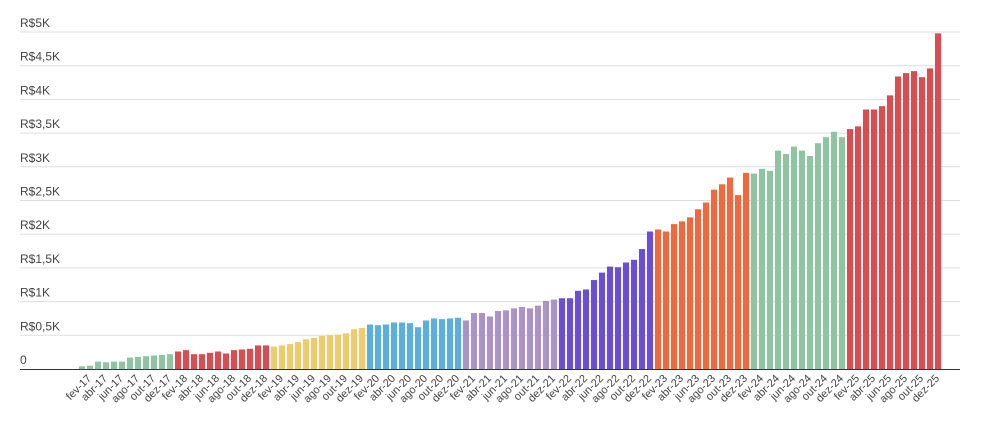  Describe the element at coordinates (40, 57) in the screenshot. I see `y-tick-label: R$4,5K` at that location.